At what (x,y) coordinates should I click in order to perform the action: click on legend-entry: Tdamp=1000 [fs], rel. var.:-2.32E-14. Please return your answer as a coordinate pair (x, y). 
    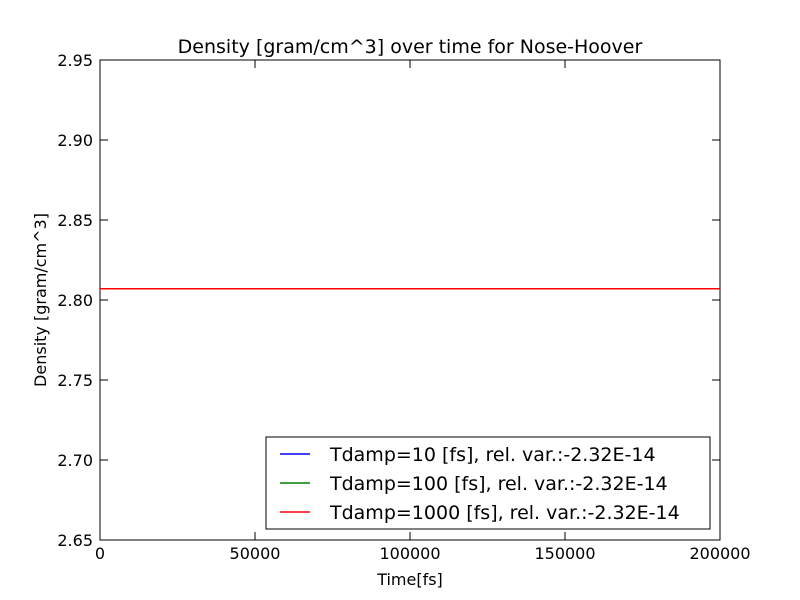
    Looking at the image, I should click on (504, 513).